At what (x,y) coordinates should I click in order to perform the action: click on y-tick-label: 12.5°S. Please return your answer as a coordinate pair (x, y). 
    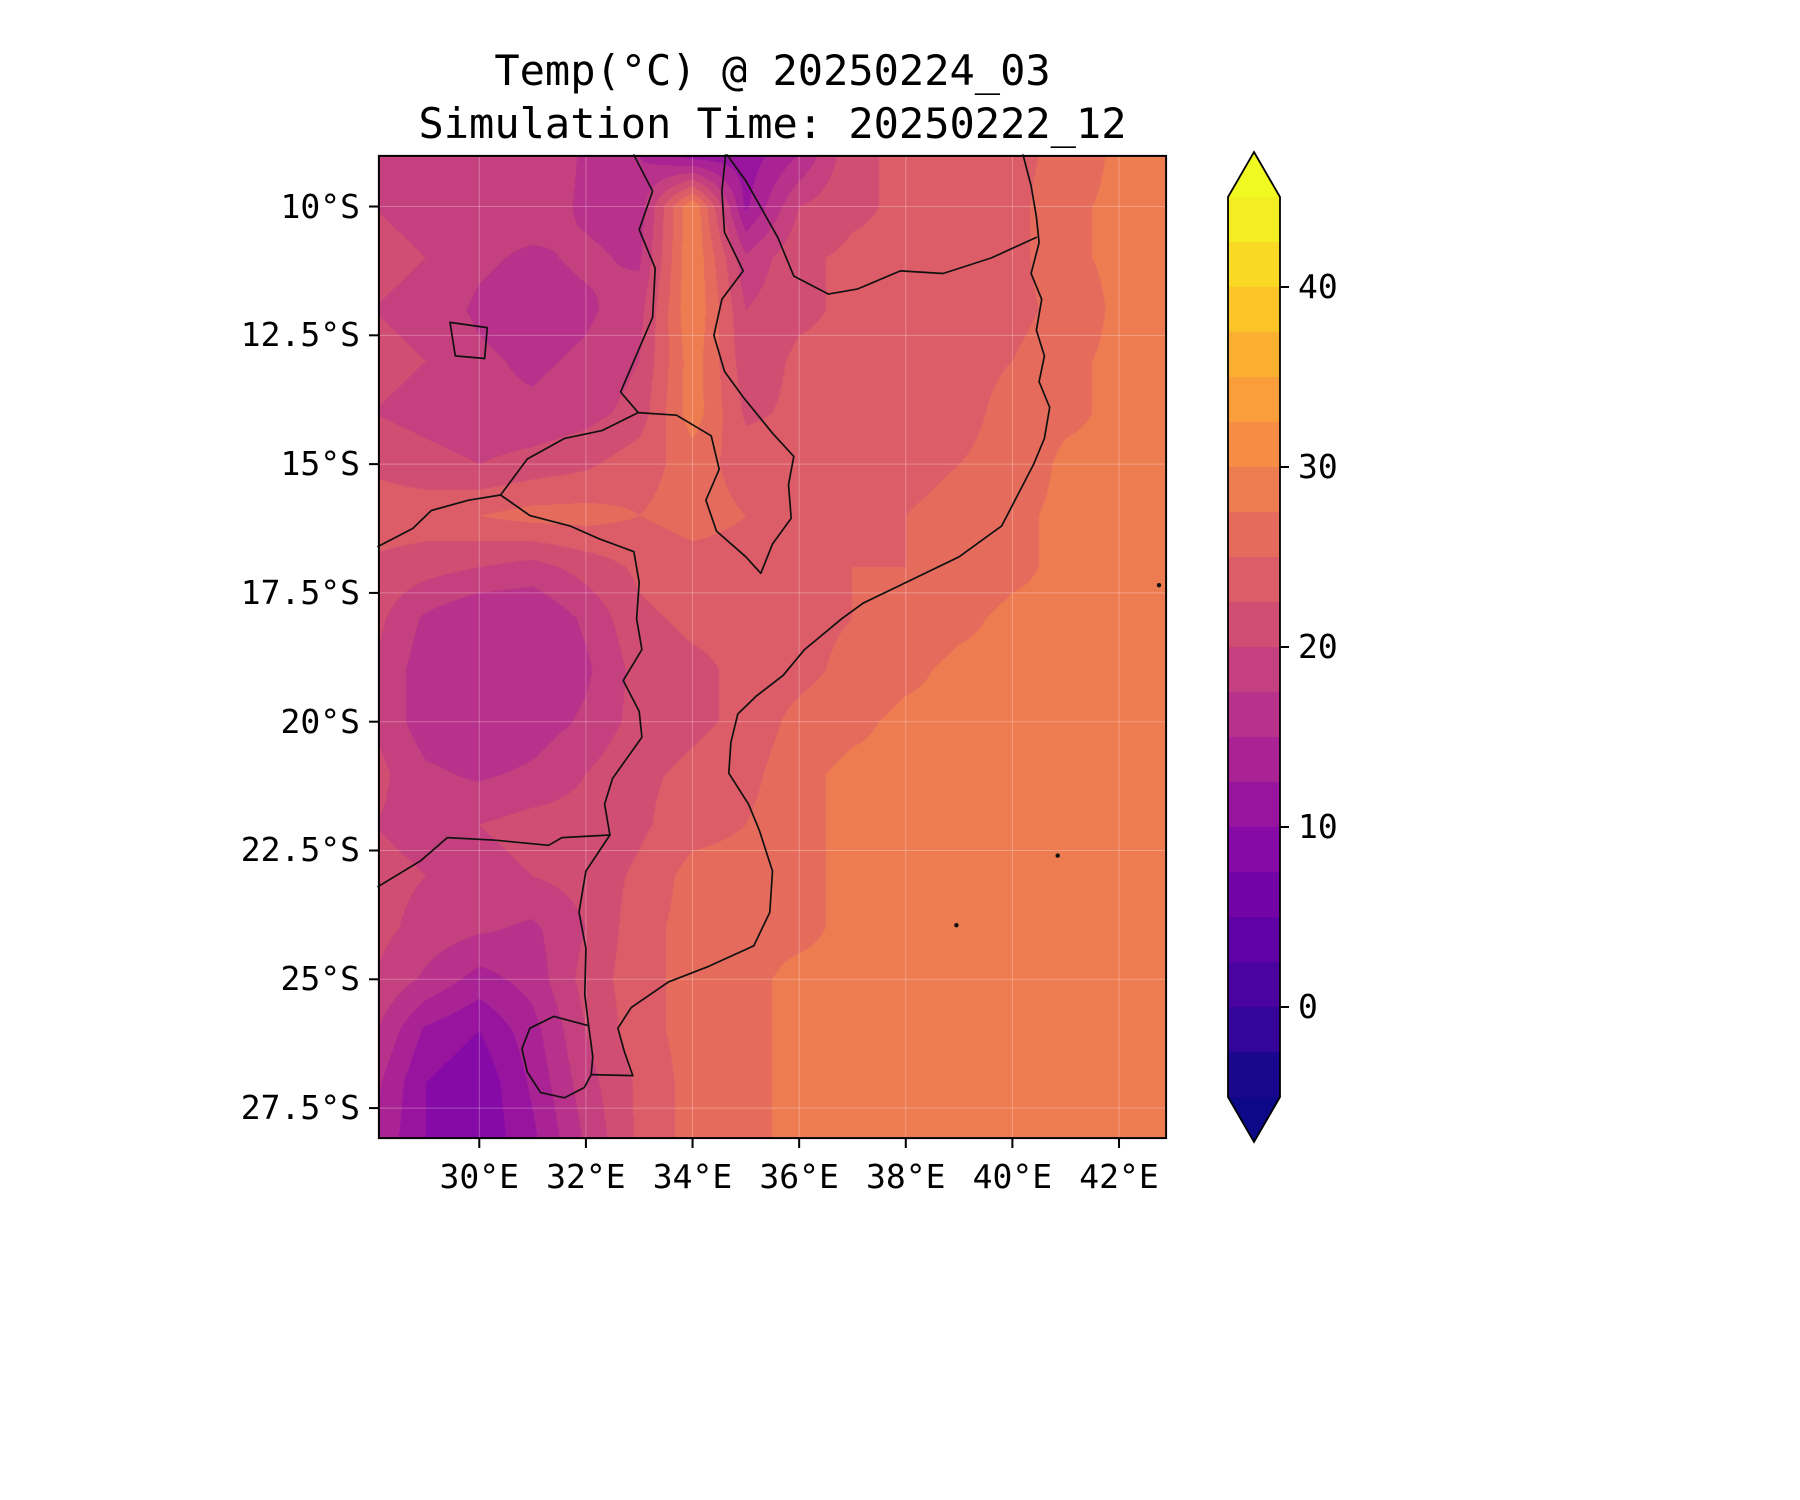
    Looking at the image, I should click on (300, 335).